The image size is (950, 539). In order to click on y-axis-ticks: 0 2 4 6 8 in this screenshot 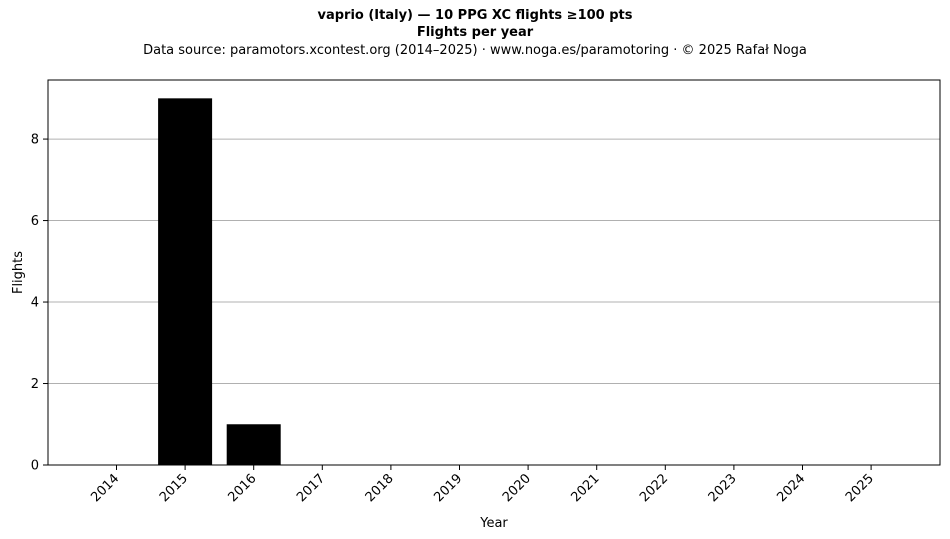, I will do `click(39, 303)`.